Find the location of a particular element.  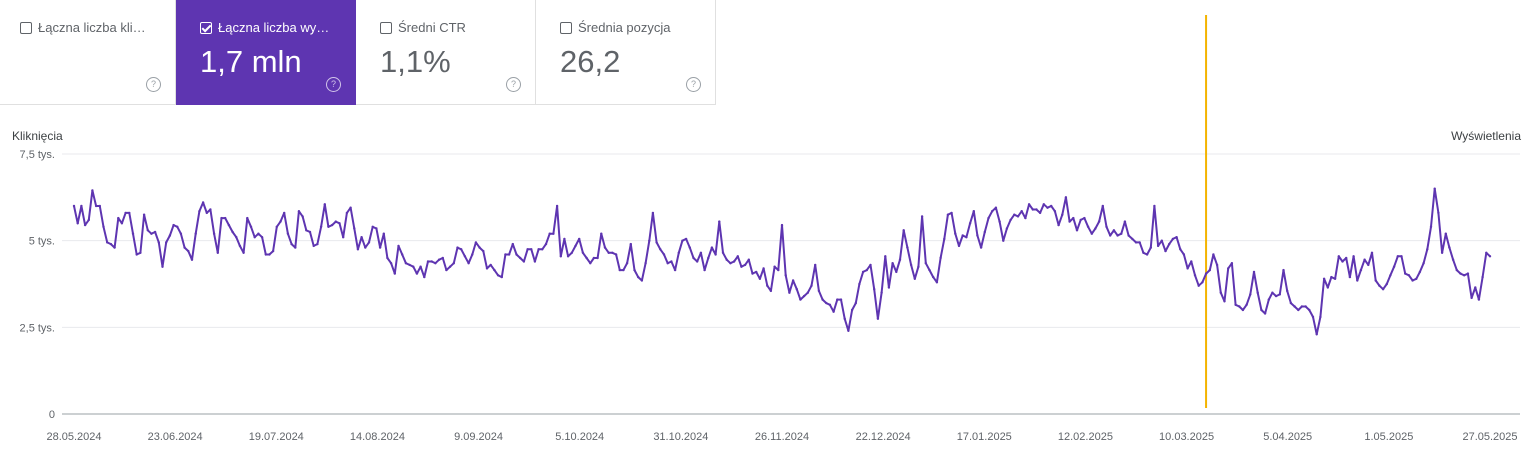

x-tick-label: 5.10.2024 is located at coordinates (579, 437).